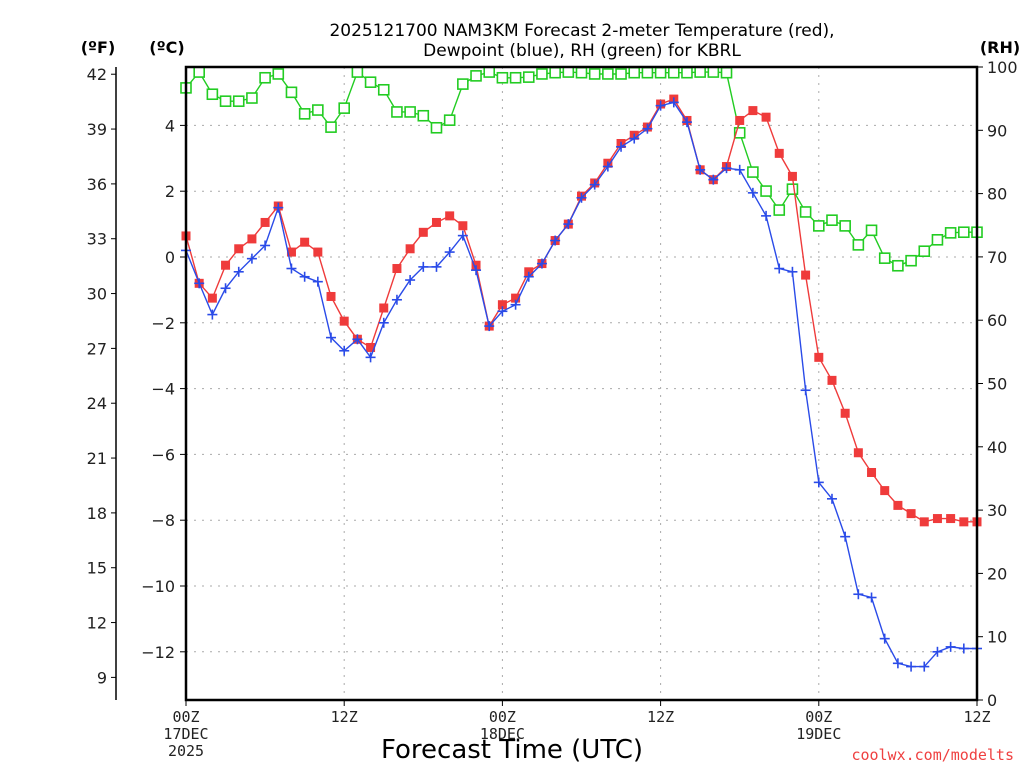 The height and width of the screenshot is (768, 1024). What do you see at coordinates (997, 320) in the screenshot?
I see `rh-tick-label: 60` at bounding box center [997, 320].